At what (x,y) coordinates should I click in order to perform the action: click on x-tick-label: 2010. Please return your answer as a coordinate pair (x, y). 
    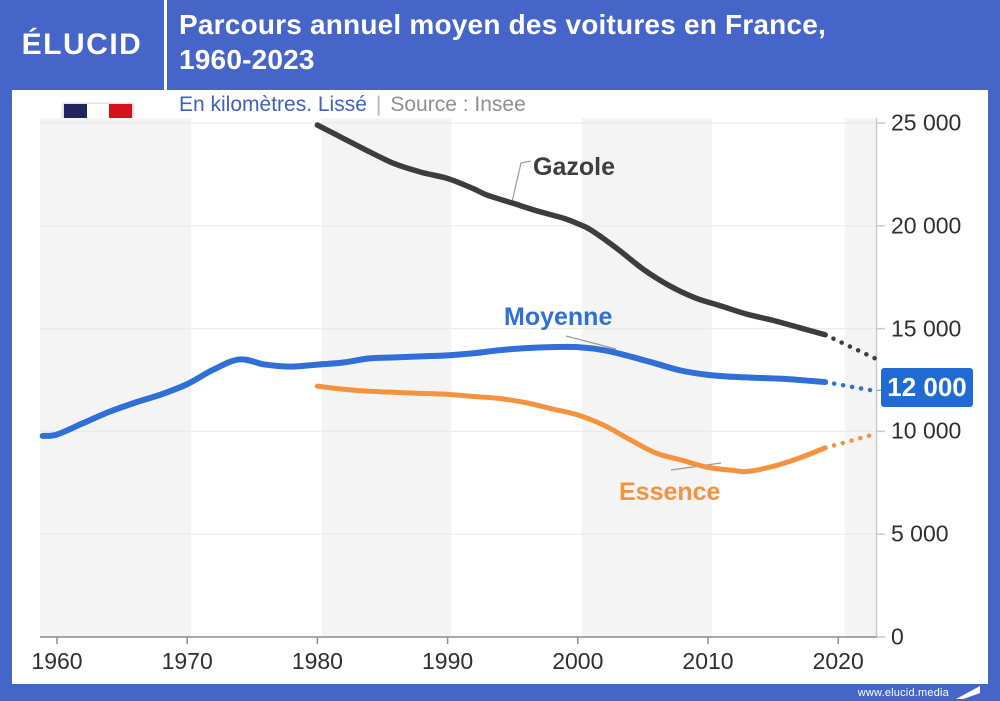
    Looking at the image, I should click on (708, 661).